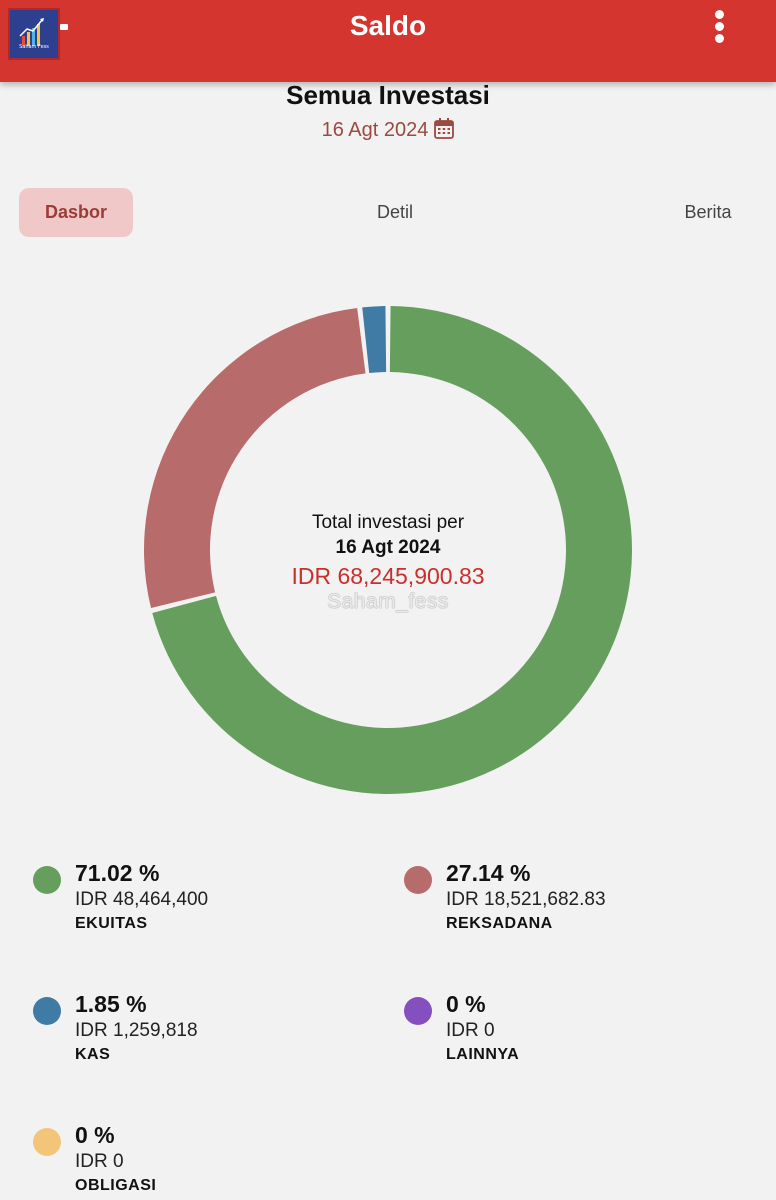  What do you see at coordinates (64, 27) in the screenshot?
I see `back-arrow-icon` at bounding box center [64, 27].